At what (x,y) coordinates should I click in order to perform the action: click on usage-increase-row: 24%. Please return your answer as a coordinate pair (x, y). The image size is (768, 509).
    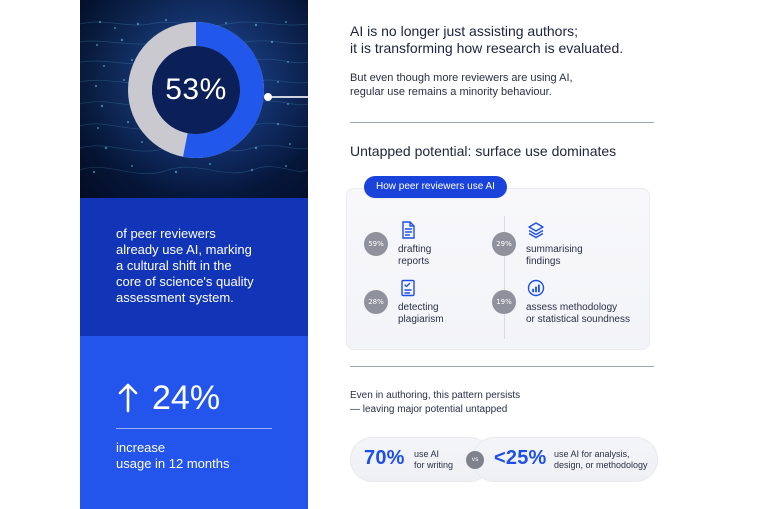
    Looking at the image, I should click on (206, 398).